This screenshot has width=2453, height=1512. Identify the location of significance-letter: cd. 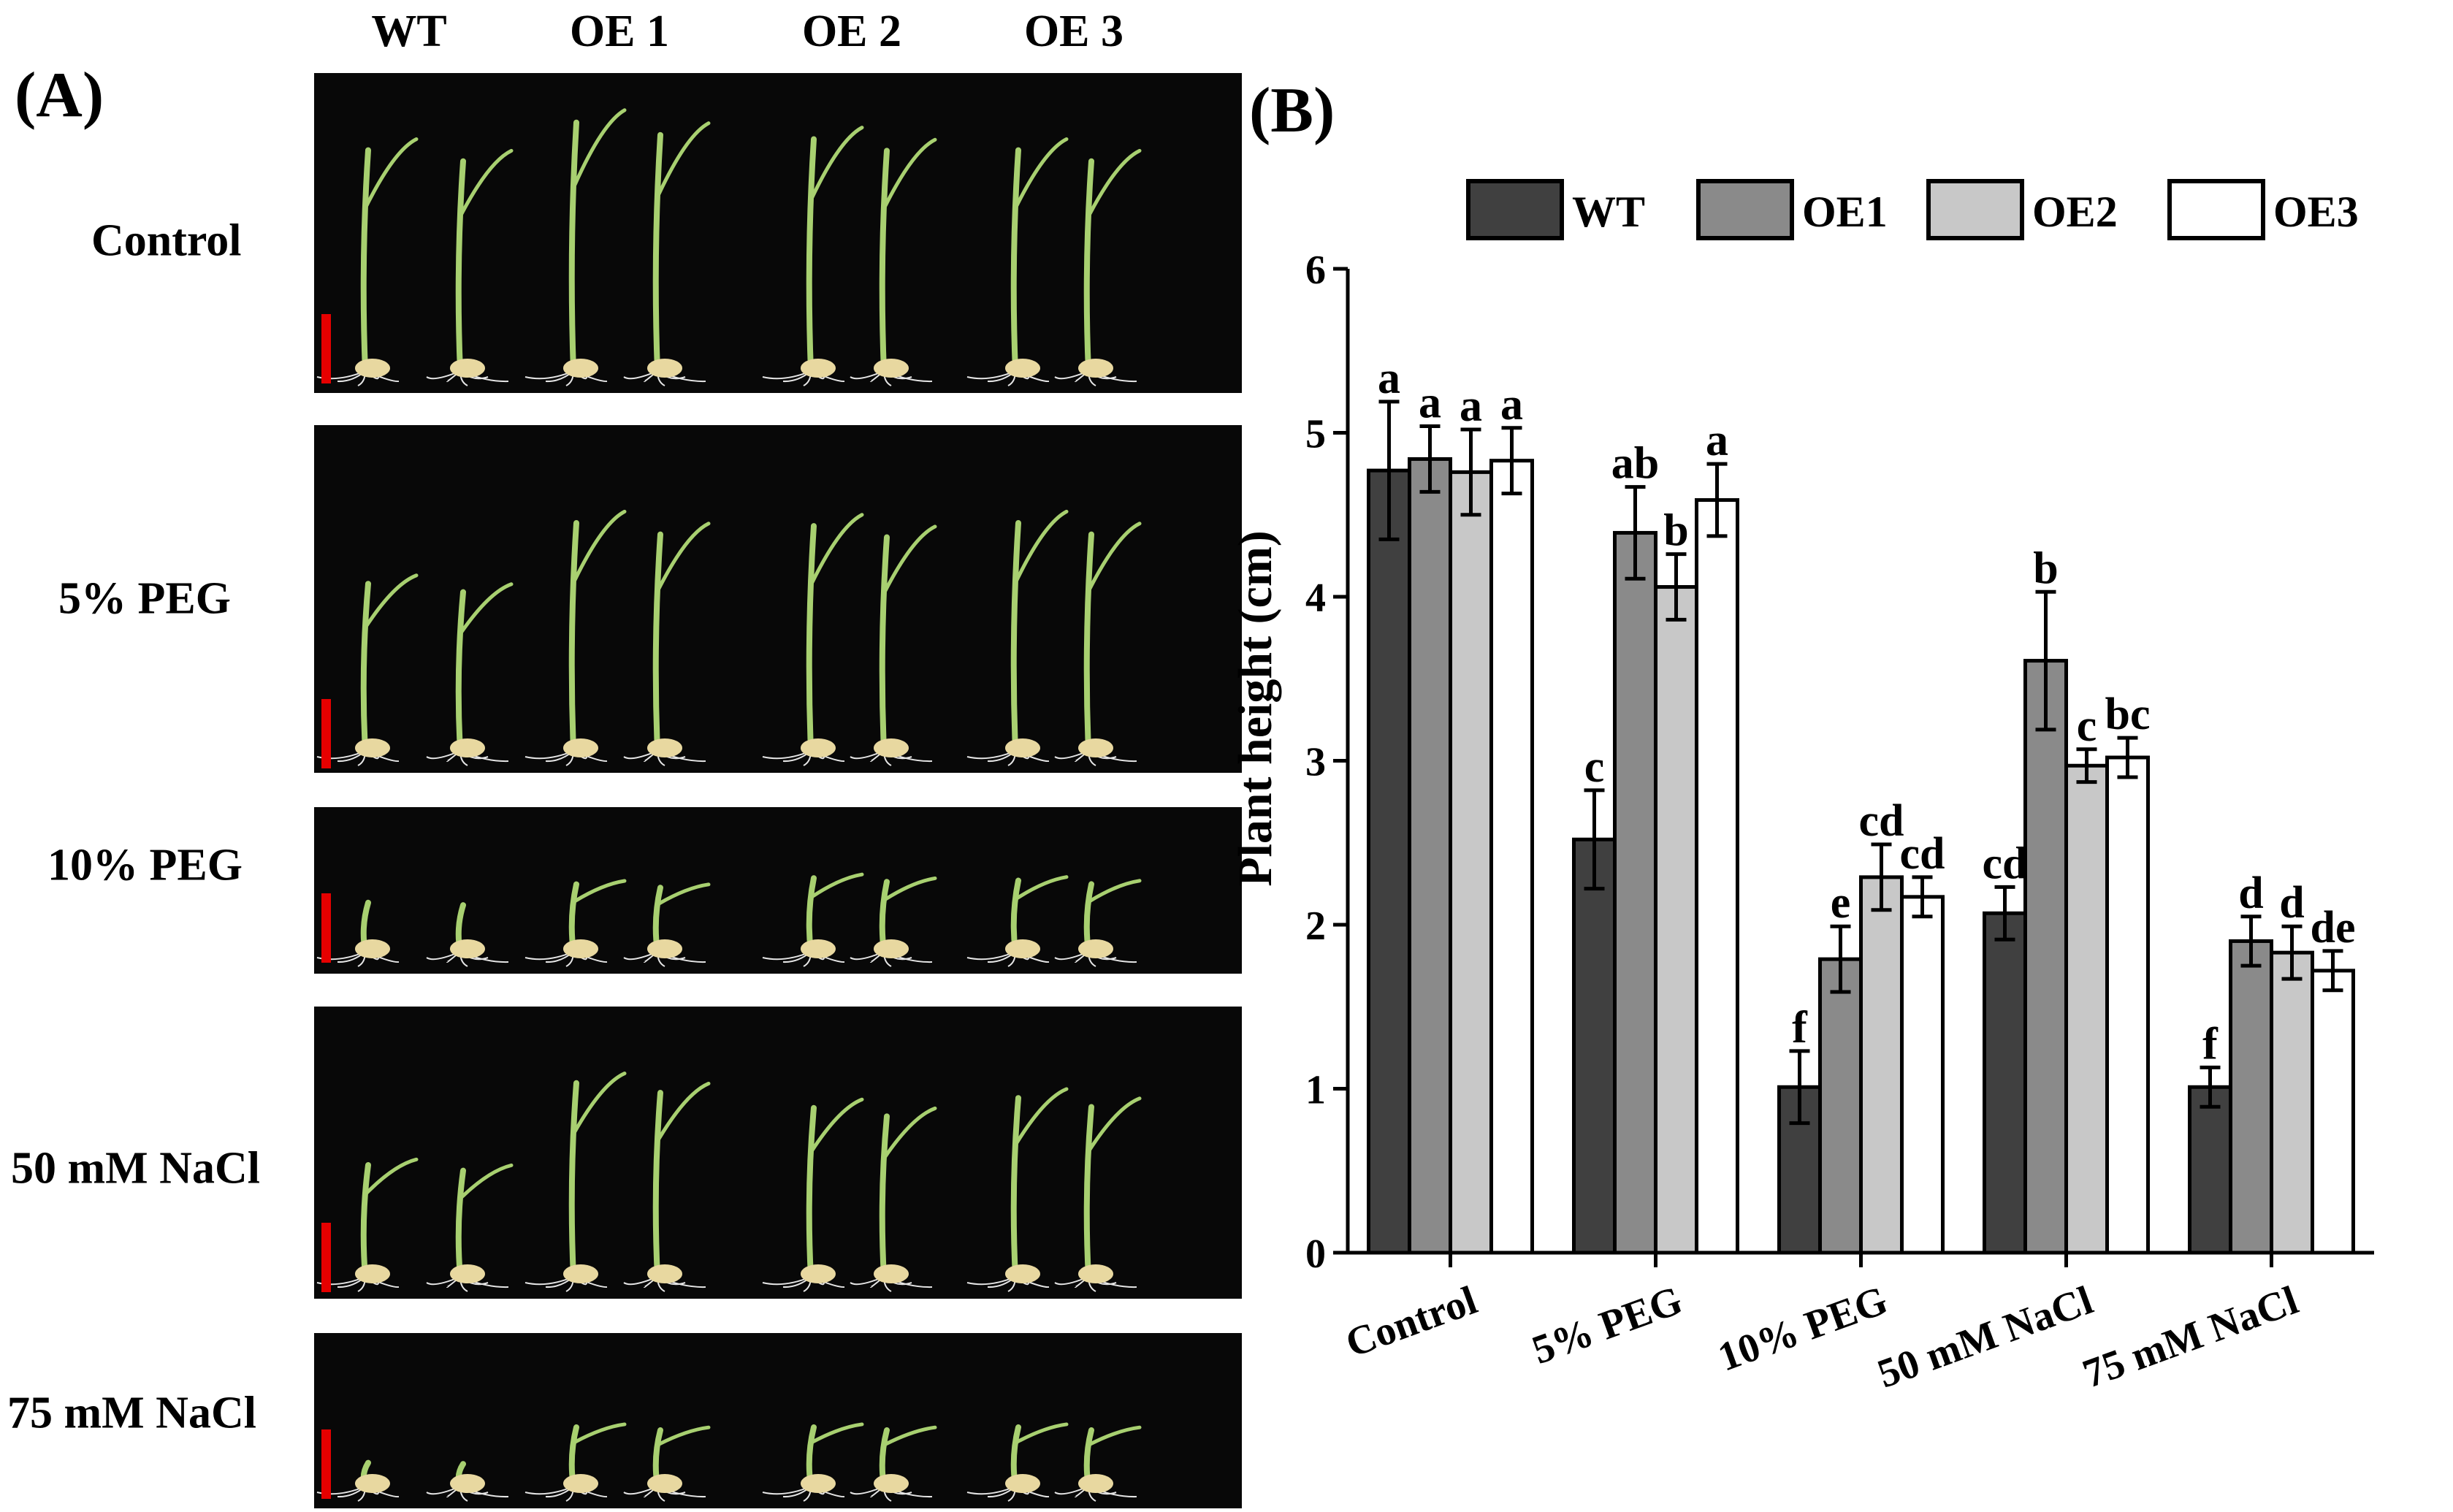
(2005, 863).